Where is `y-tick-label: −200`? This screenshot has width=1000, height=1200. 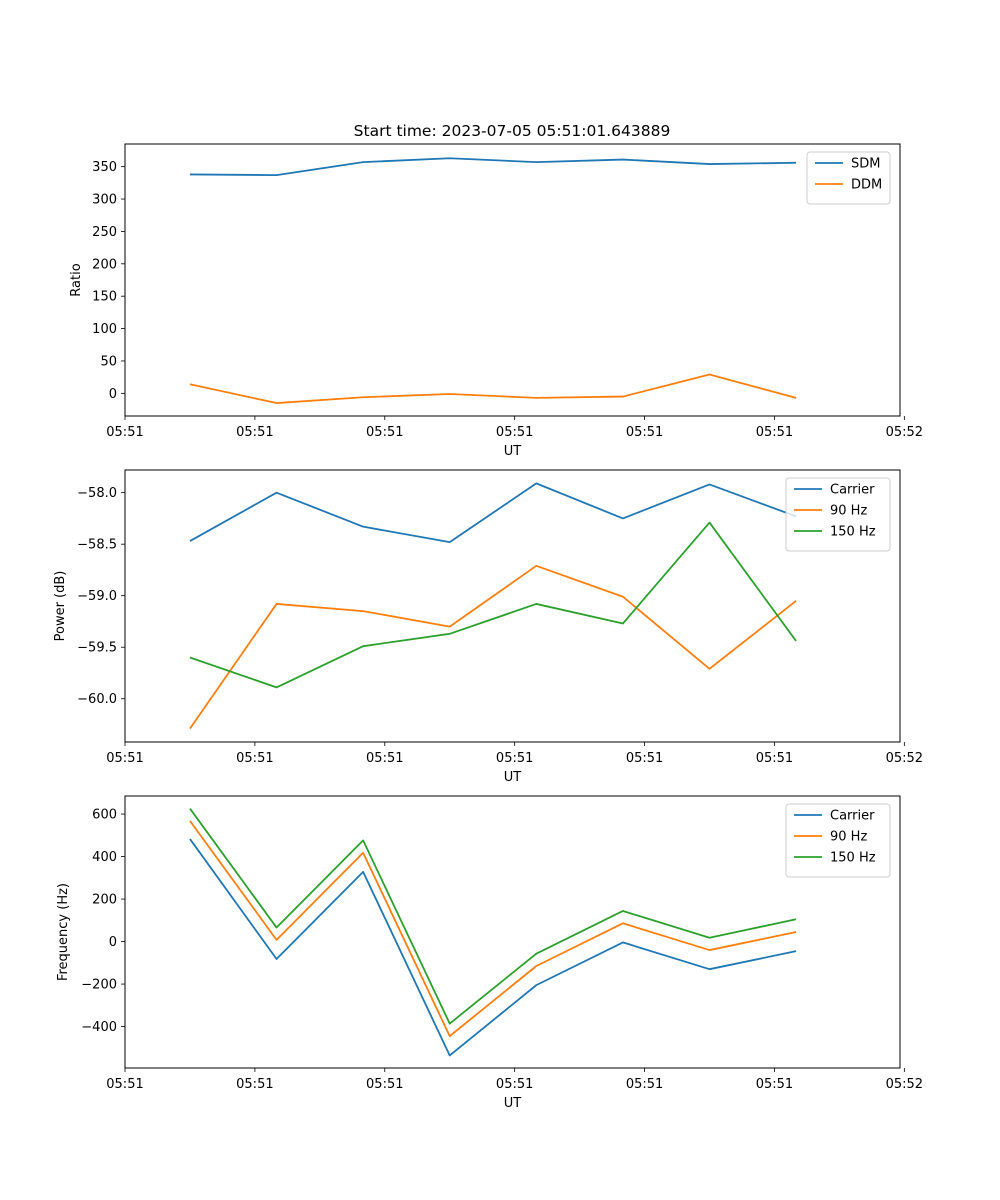
y-tick-label: −200 is located at coordinates (99, 985).